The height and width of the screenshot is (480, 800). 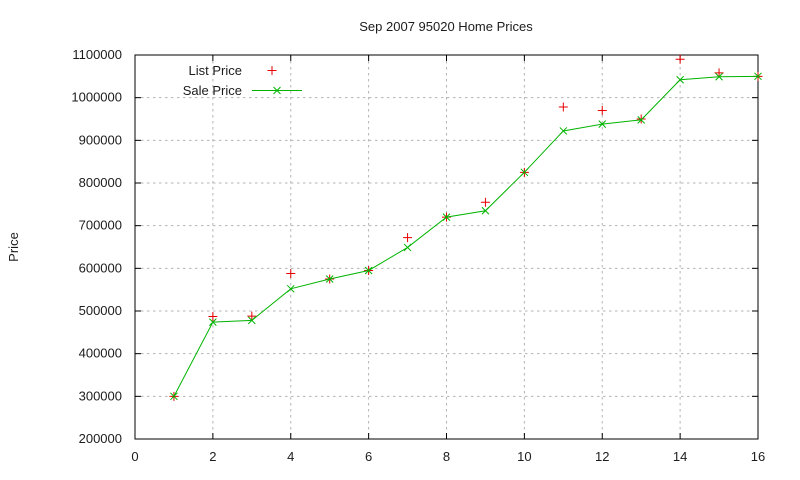 I want to click on x-tick-label: 16, so click(x=758, y=456).